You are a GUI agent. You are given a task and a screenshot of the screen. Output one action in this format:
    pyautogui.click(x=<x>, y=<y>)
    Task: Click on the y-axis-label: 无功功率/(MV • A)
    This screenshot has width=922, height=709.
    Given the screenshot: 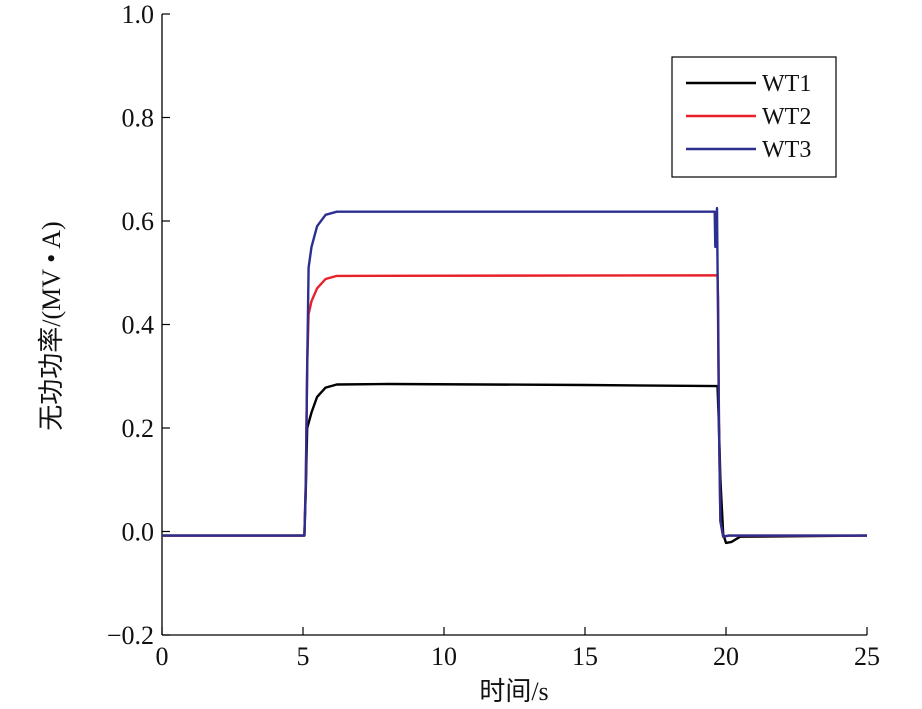 What is the action you would take?
    pyautogui.click(x=51, y=325)
    